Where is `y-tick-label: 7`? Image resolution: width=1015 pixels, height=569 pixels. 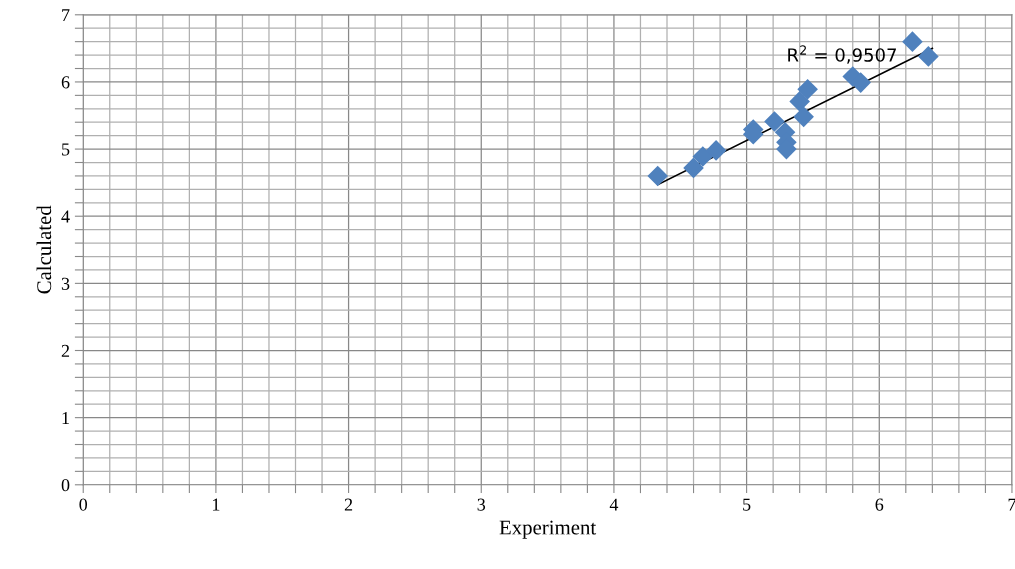
y-tick-label: 7 is located at coordinates (66, 15).